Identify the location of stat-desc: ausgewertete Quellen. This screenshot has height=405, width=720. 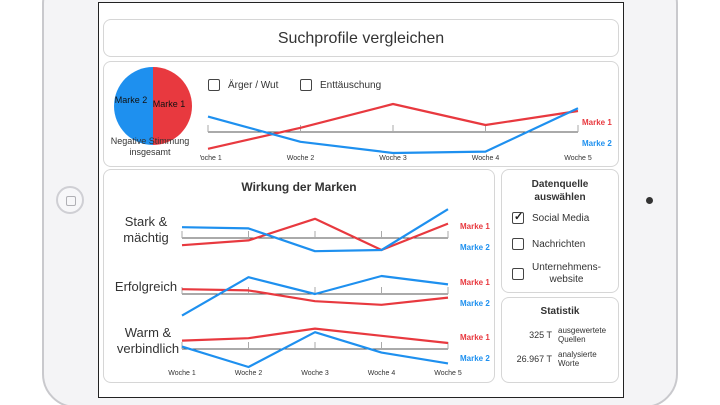
(583, 335).